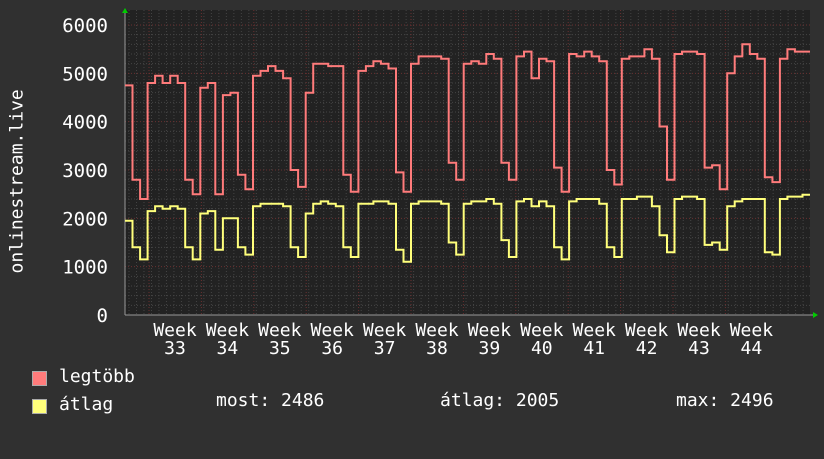 This screenshot has height=459, width=824. Describe the element at coordinates (725, 400) in the screenshot. I see `stat-max: max: 2496` at that location.